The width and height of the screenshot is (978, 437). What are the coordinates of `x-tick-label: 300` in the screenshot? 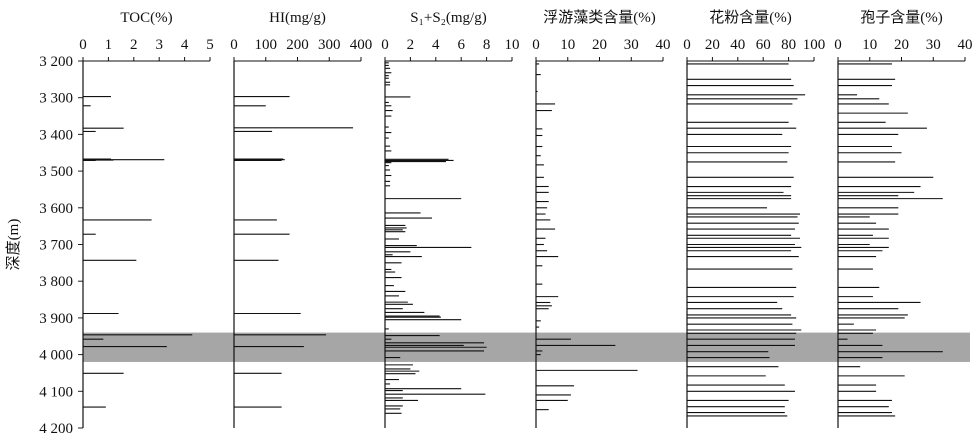 It's located at (329, 45).